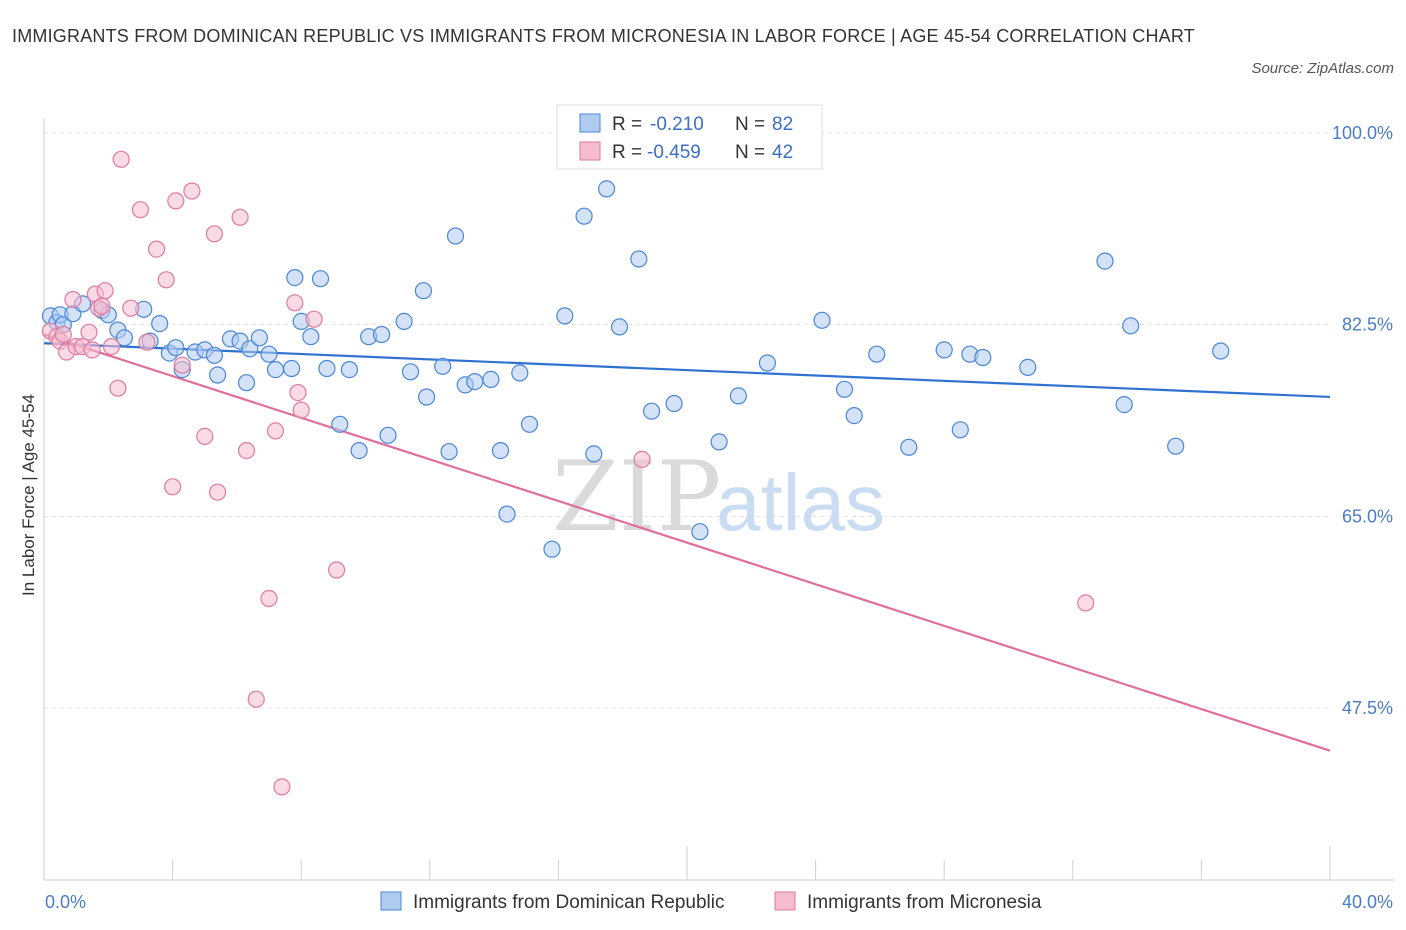  Describe the element at coordinates (28, 495) in the screenshot. I see `y-axis-label: In Labor Force | Age 45-54` at that location.